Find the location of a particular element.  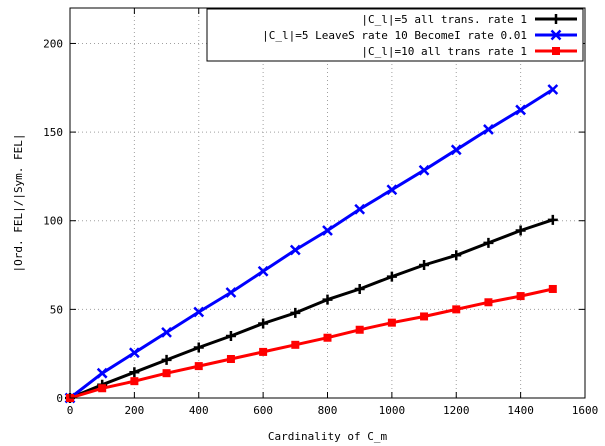

legend-entry-label: |C_l|=5 LeaveS rate 10 BecomeI rate 0.01 is located at coordinates (394, 35).